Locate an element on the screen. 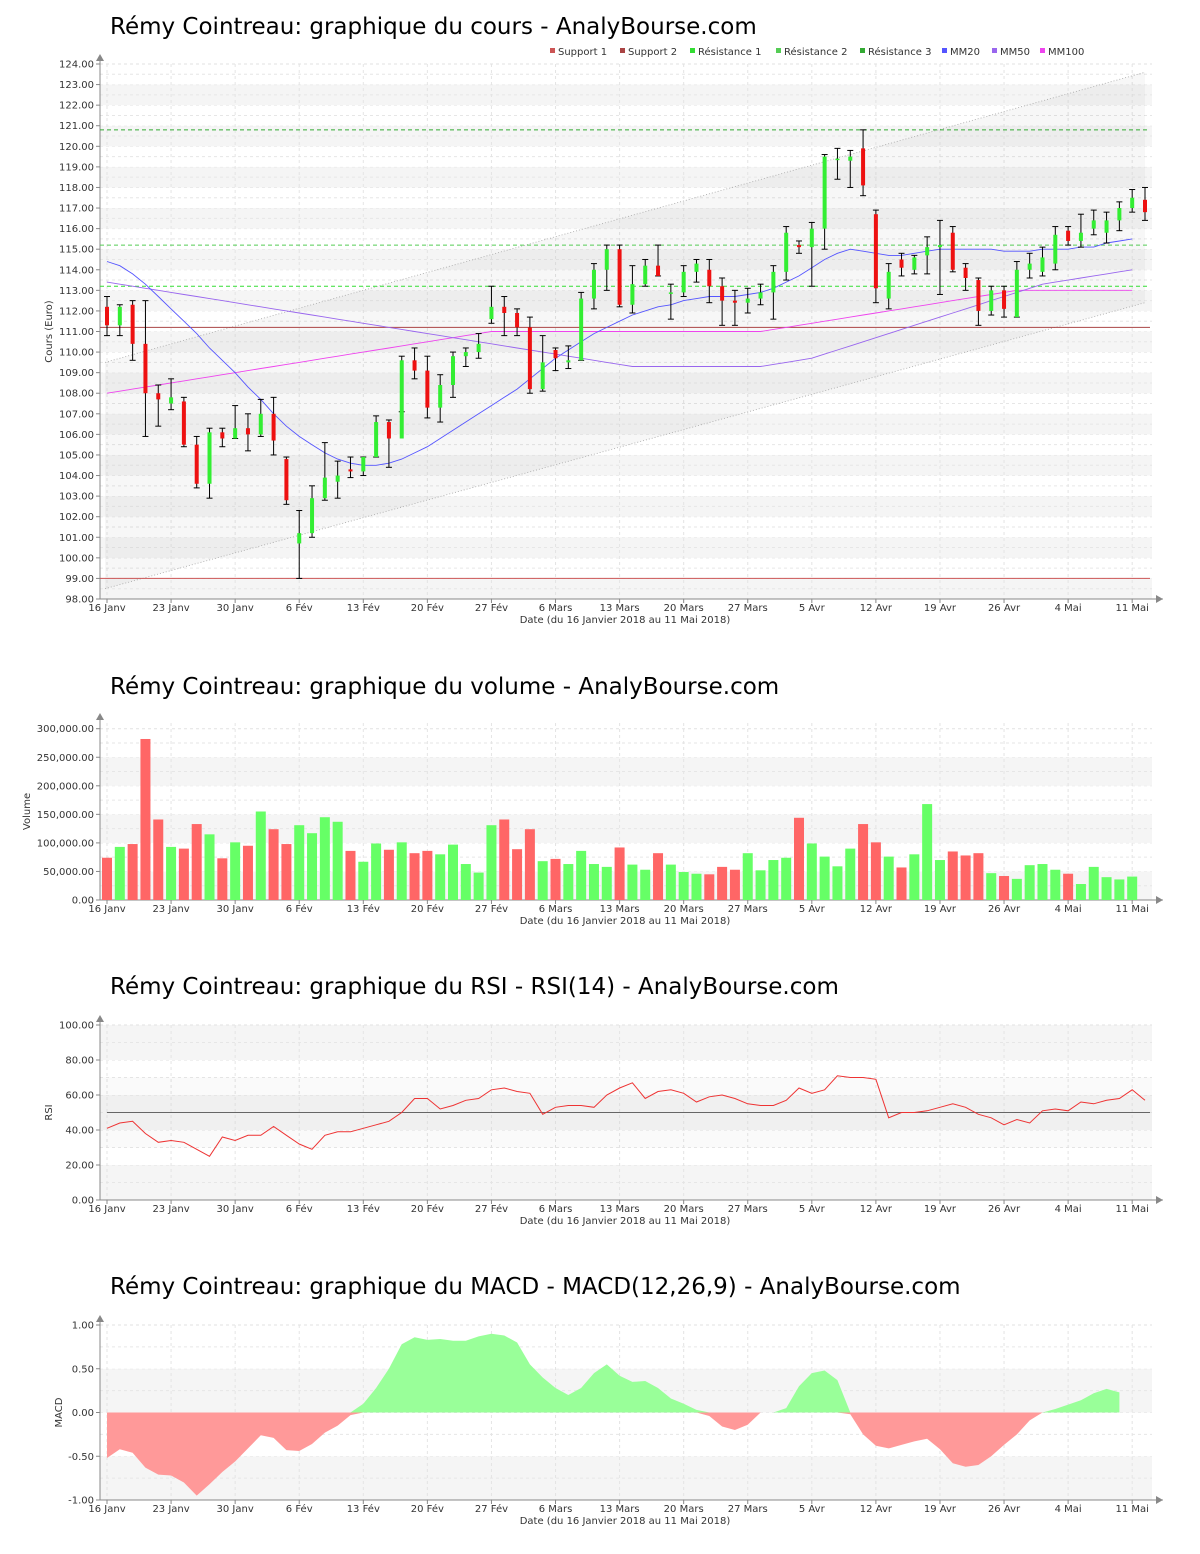 The image size is (1200, 1554). volume-xtick-label: 13 Mars is located at coordinates (620, 909).